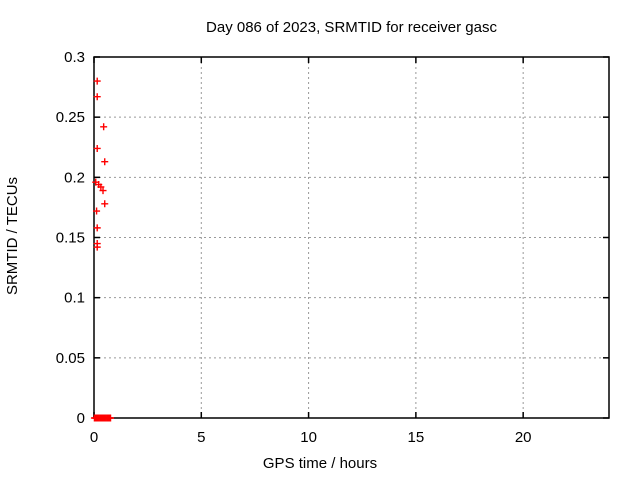 This screenshot has height=480, width=640. Describe the element at coordinates (81, 418) in the screenshot. I see `y-tick-label: 0` at that location.